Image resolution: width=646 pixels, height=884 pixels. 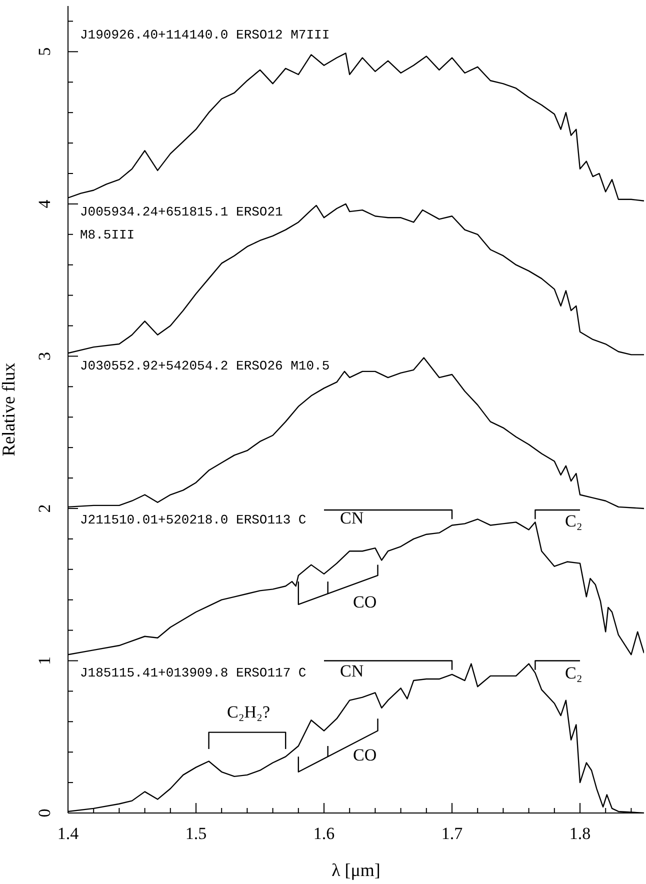 I want to click on y-tick-label: 3, so click(x=44, y=356).